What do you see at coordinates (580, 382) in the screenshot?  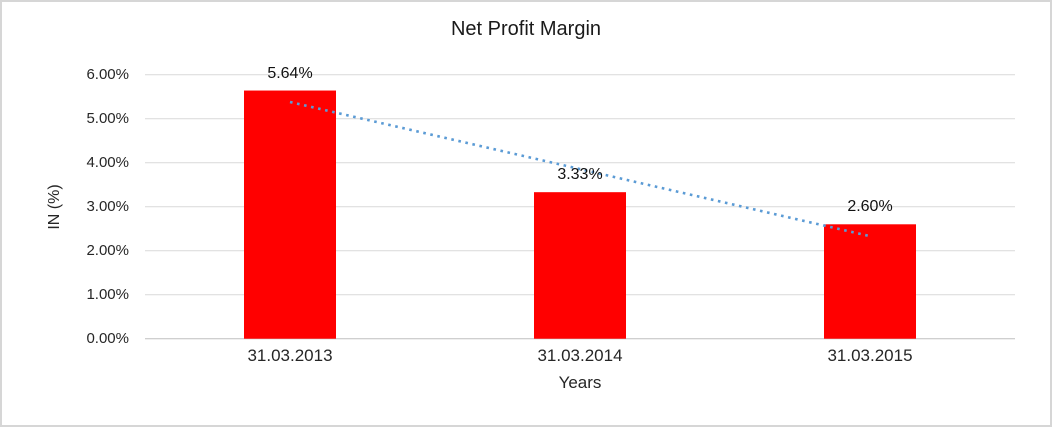 I see `x-axis-title: Years` at bounding box center [580, 382].